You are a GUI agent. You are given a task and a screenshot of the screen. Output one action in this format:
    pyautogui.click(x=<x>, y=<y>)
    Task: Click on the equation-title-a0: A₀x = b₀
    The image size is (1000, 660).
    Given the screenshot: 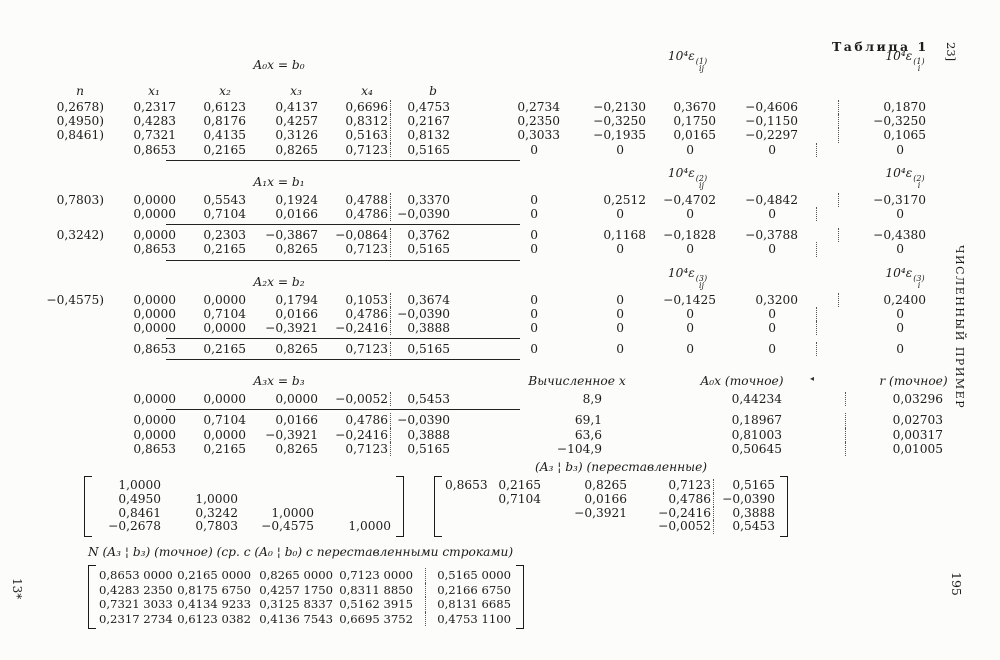 What is the action you would take?
    pyautogui.click(x=279, y=65)
    